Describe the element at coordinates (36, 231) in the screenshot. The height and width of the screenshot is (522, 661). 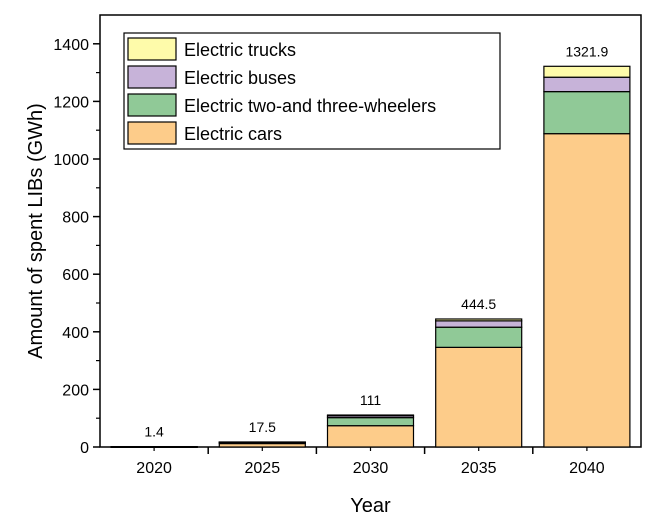
I see `y-axis-title: Amount of spent LIBs (GWh)` at that location.